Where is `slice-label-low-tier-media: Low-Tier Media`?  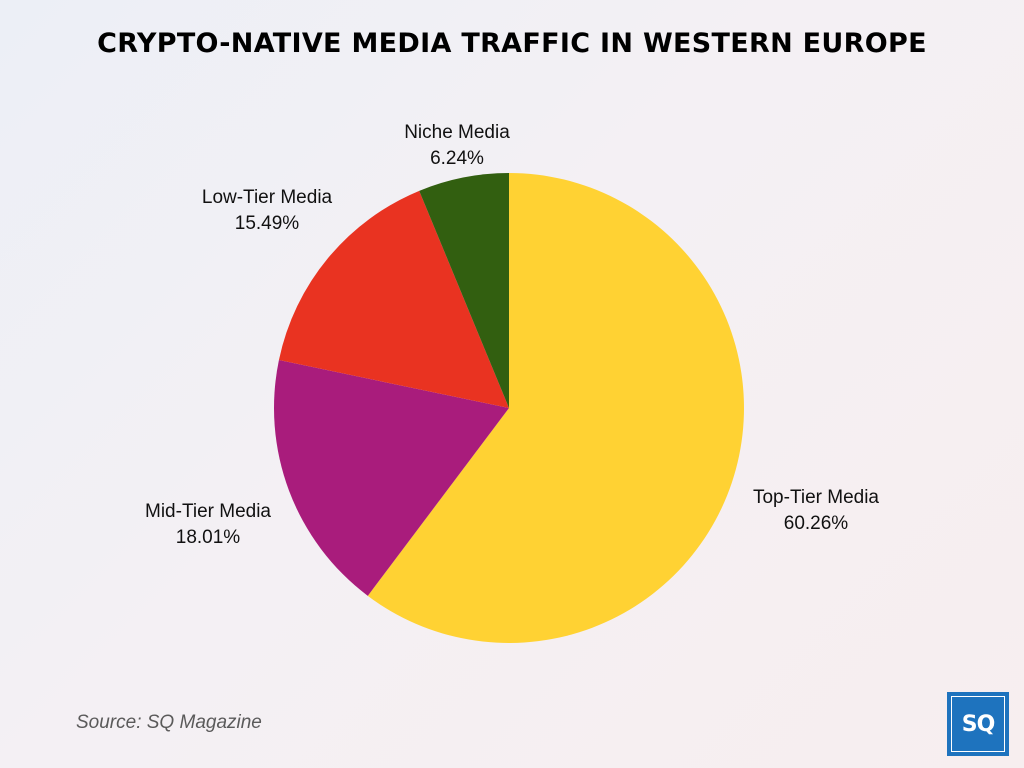 slice-label-low-tier-media: Low-Tier Media is located at coordinates (267, 197).